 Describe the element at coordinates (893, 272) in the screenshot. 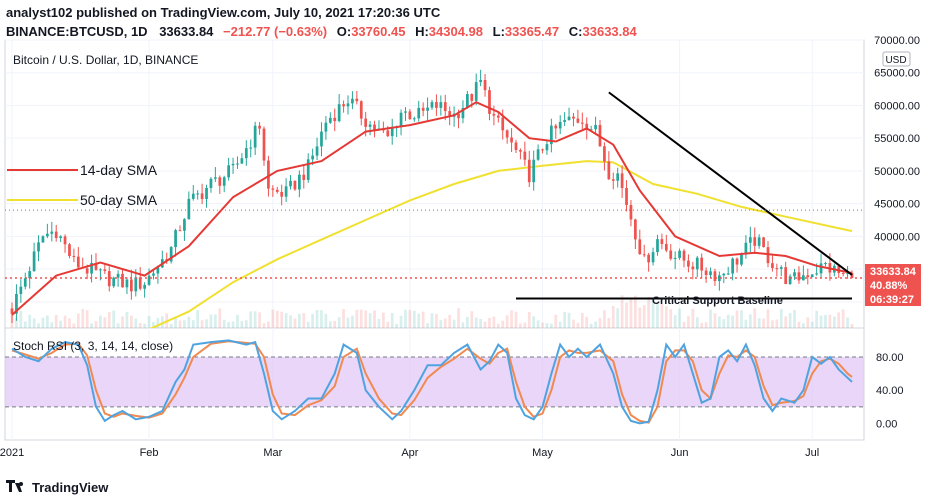

I see `price-badge: 33633.84` at that location.